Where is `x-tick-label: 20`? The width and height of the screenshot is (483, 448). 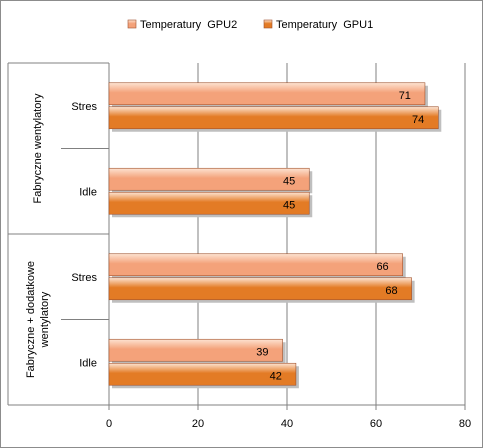 x-tick-label: 20 is located at coordinates (198, 424).